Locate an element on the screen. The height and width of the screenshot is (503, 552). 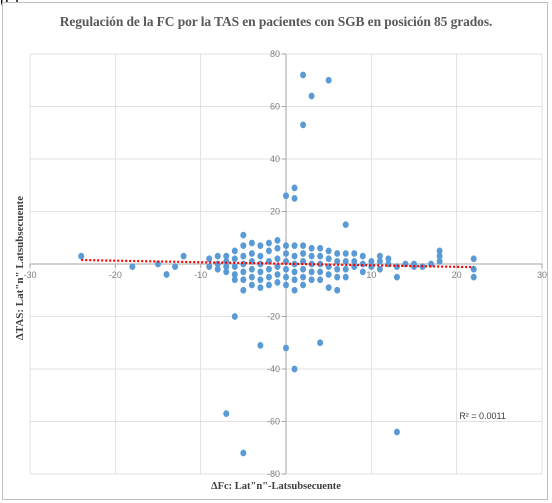
x-tick-label: 30 is located at coordinates (542, 275).